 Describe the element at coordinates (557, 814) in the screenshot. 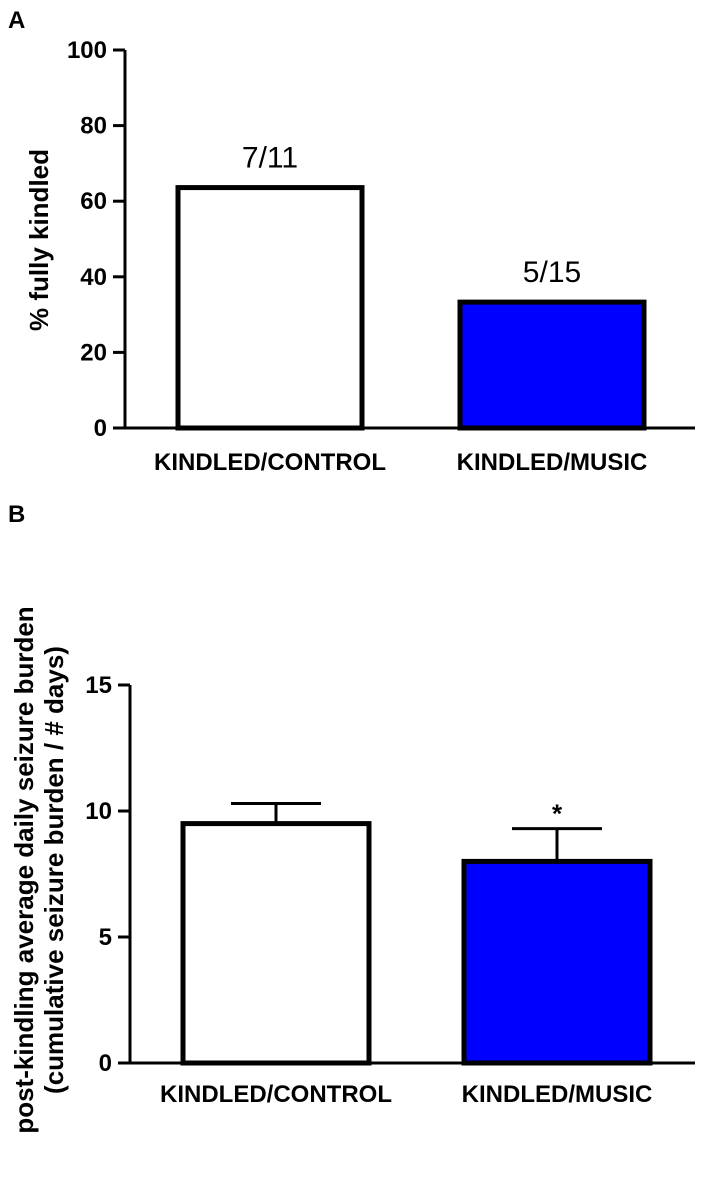

I see `significance-marker: *` at that location.